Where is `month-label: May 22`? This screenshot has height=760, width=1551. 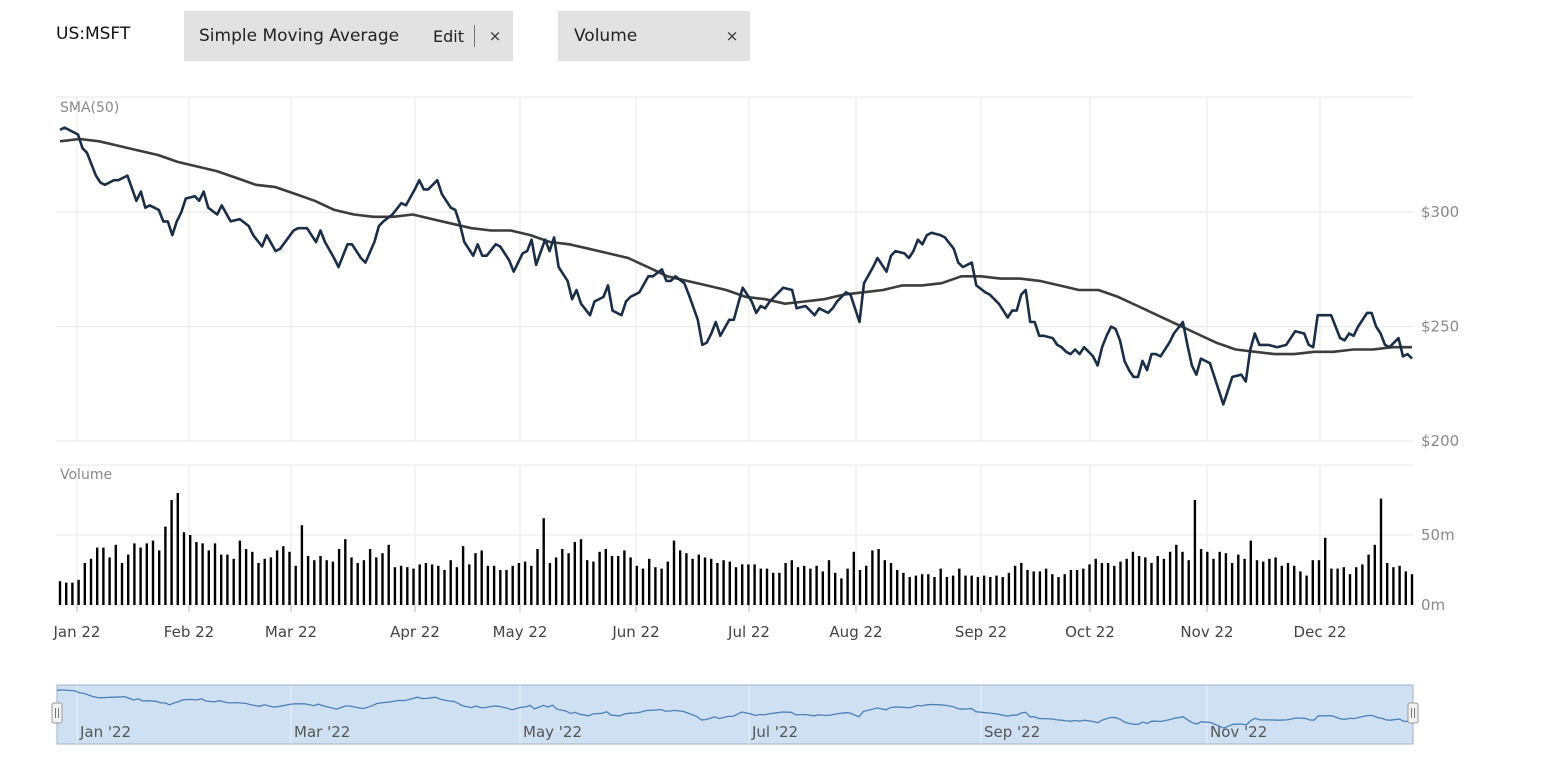
month-label: May 22 is located at coordinates (520, 632).